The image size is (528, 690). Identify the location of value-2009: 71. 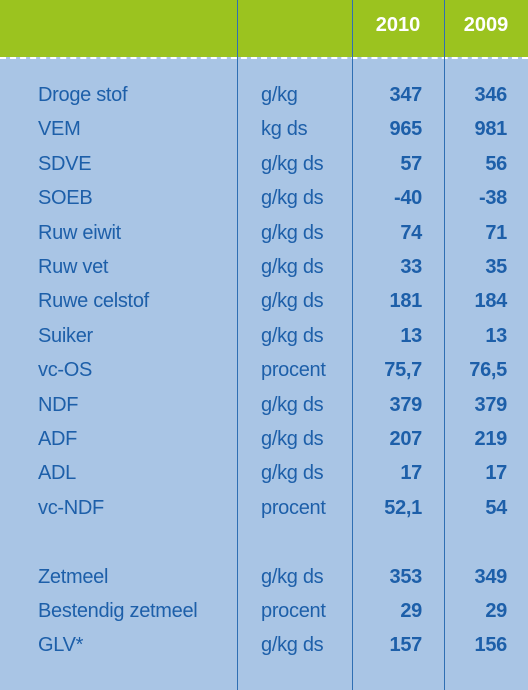
(496, 232).